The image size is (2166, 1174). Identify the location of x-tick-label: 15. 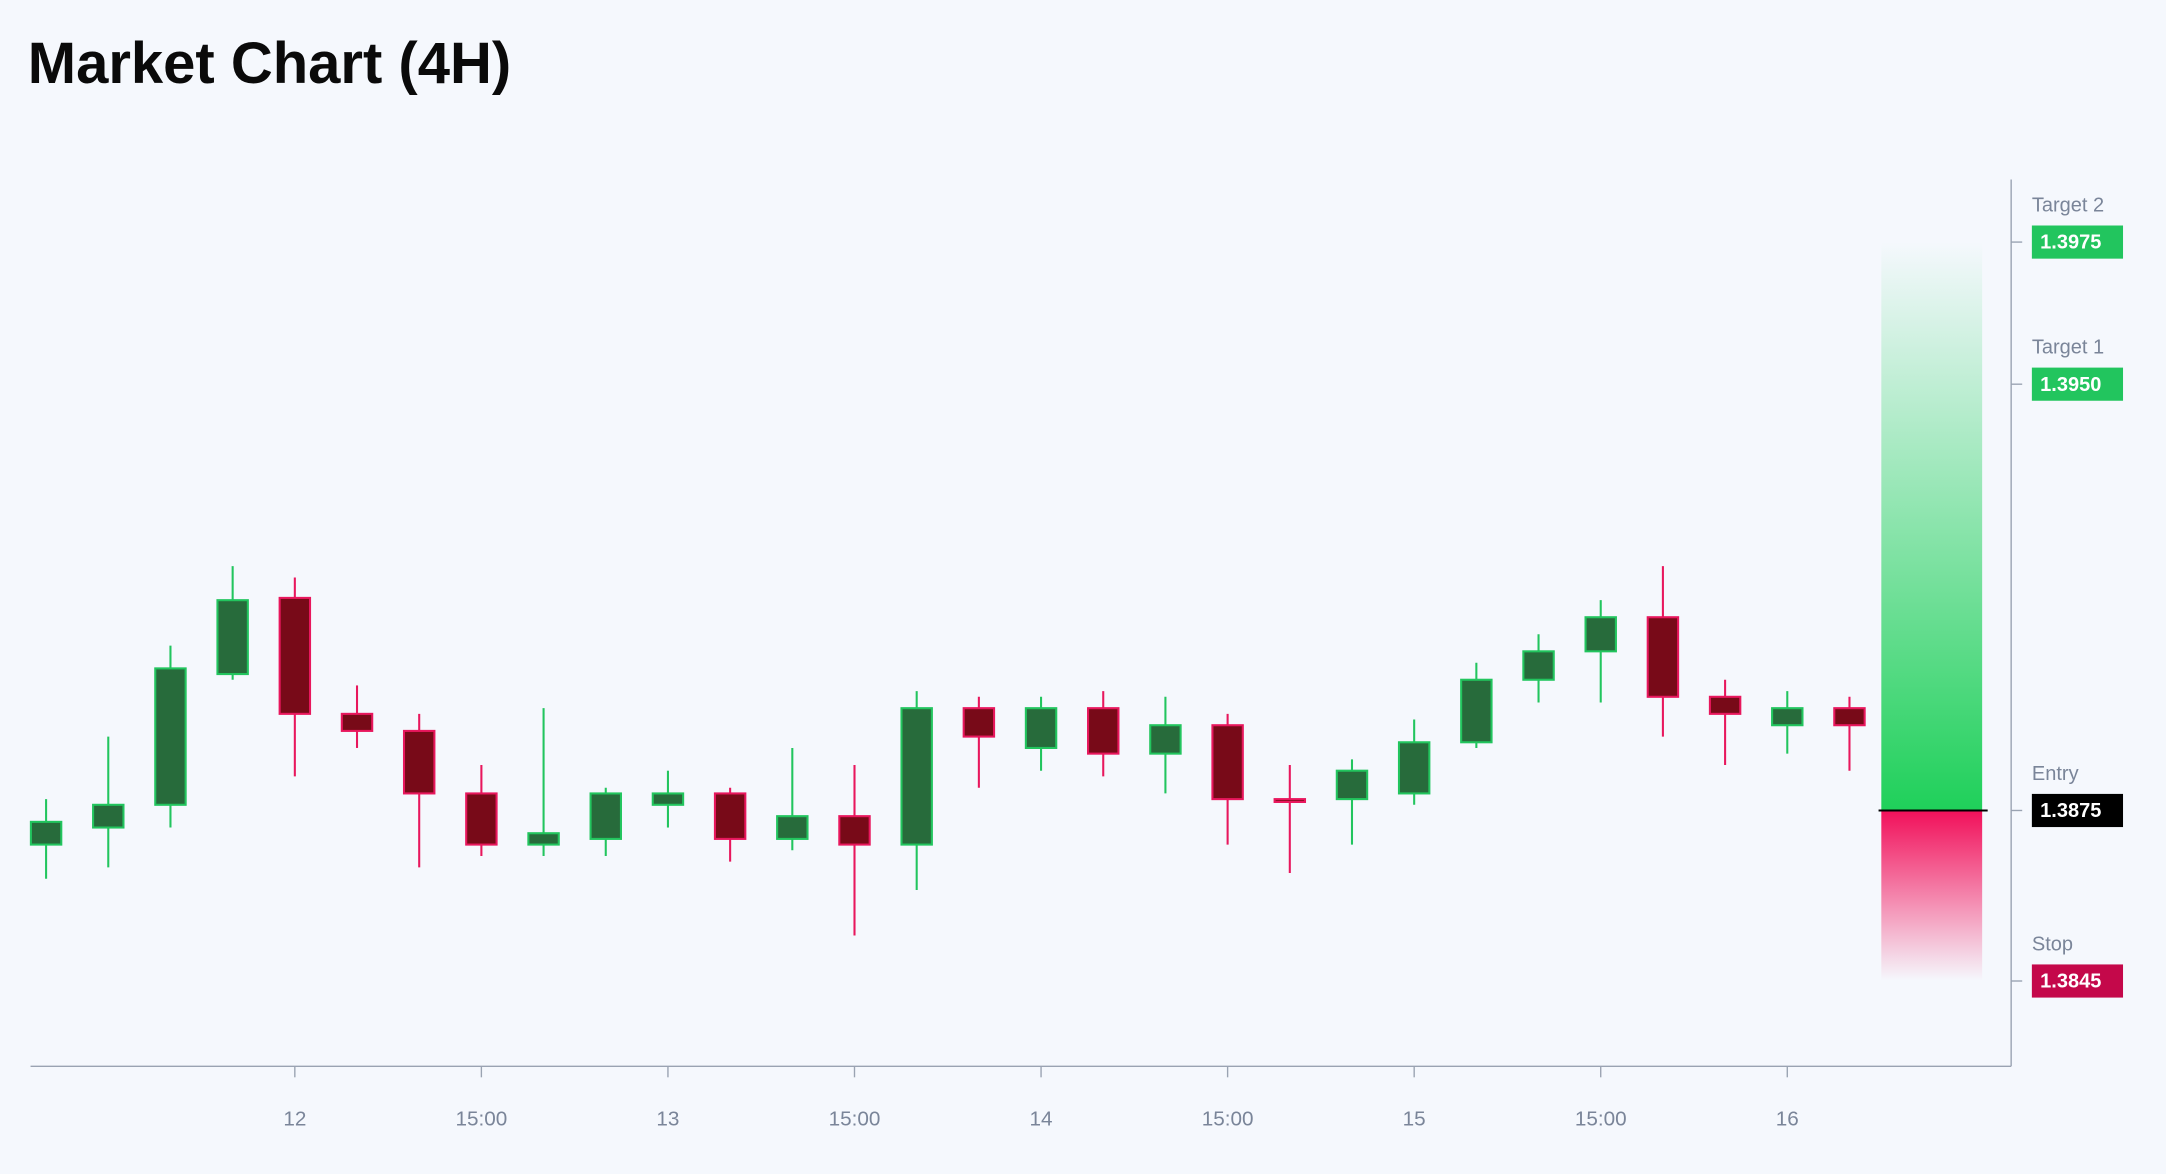
(1414, 1119).